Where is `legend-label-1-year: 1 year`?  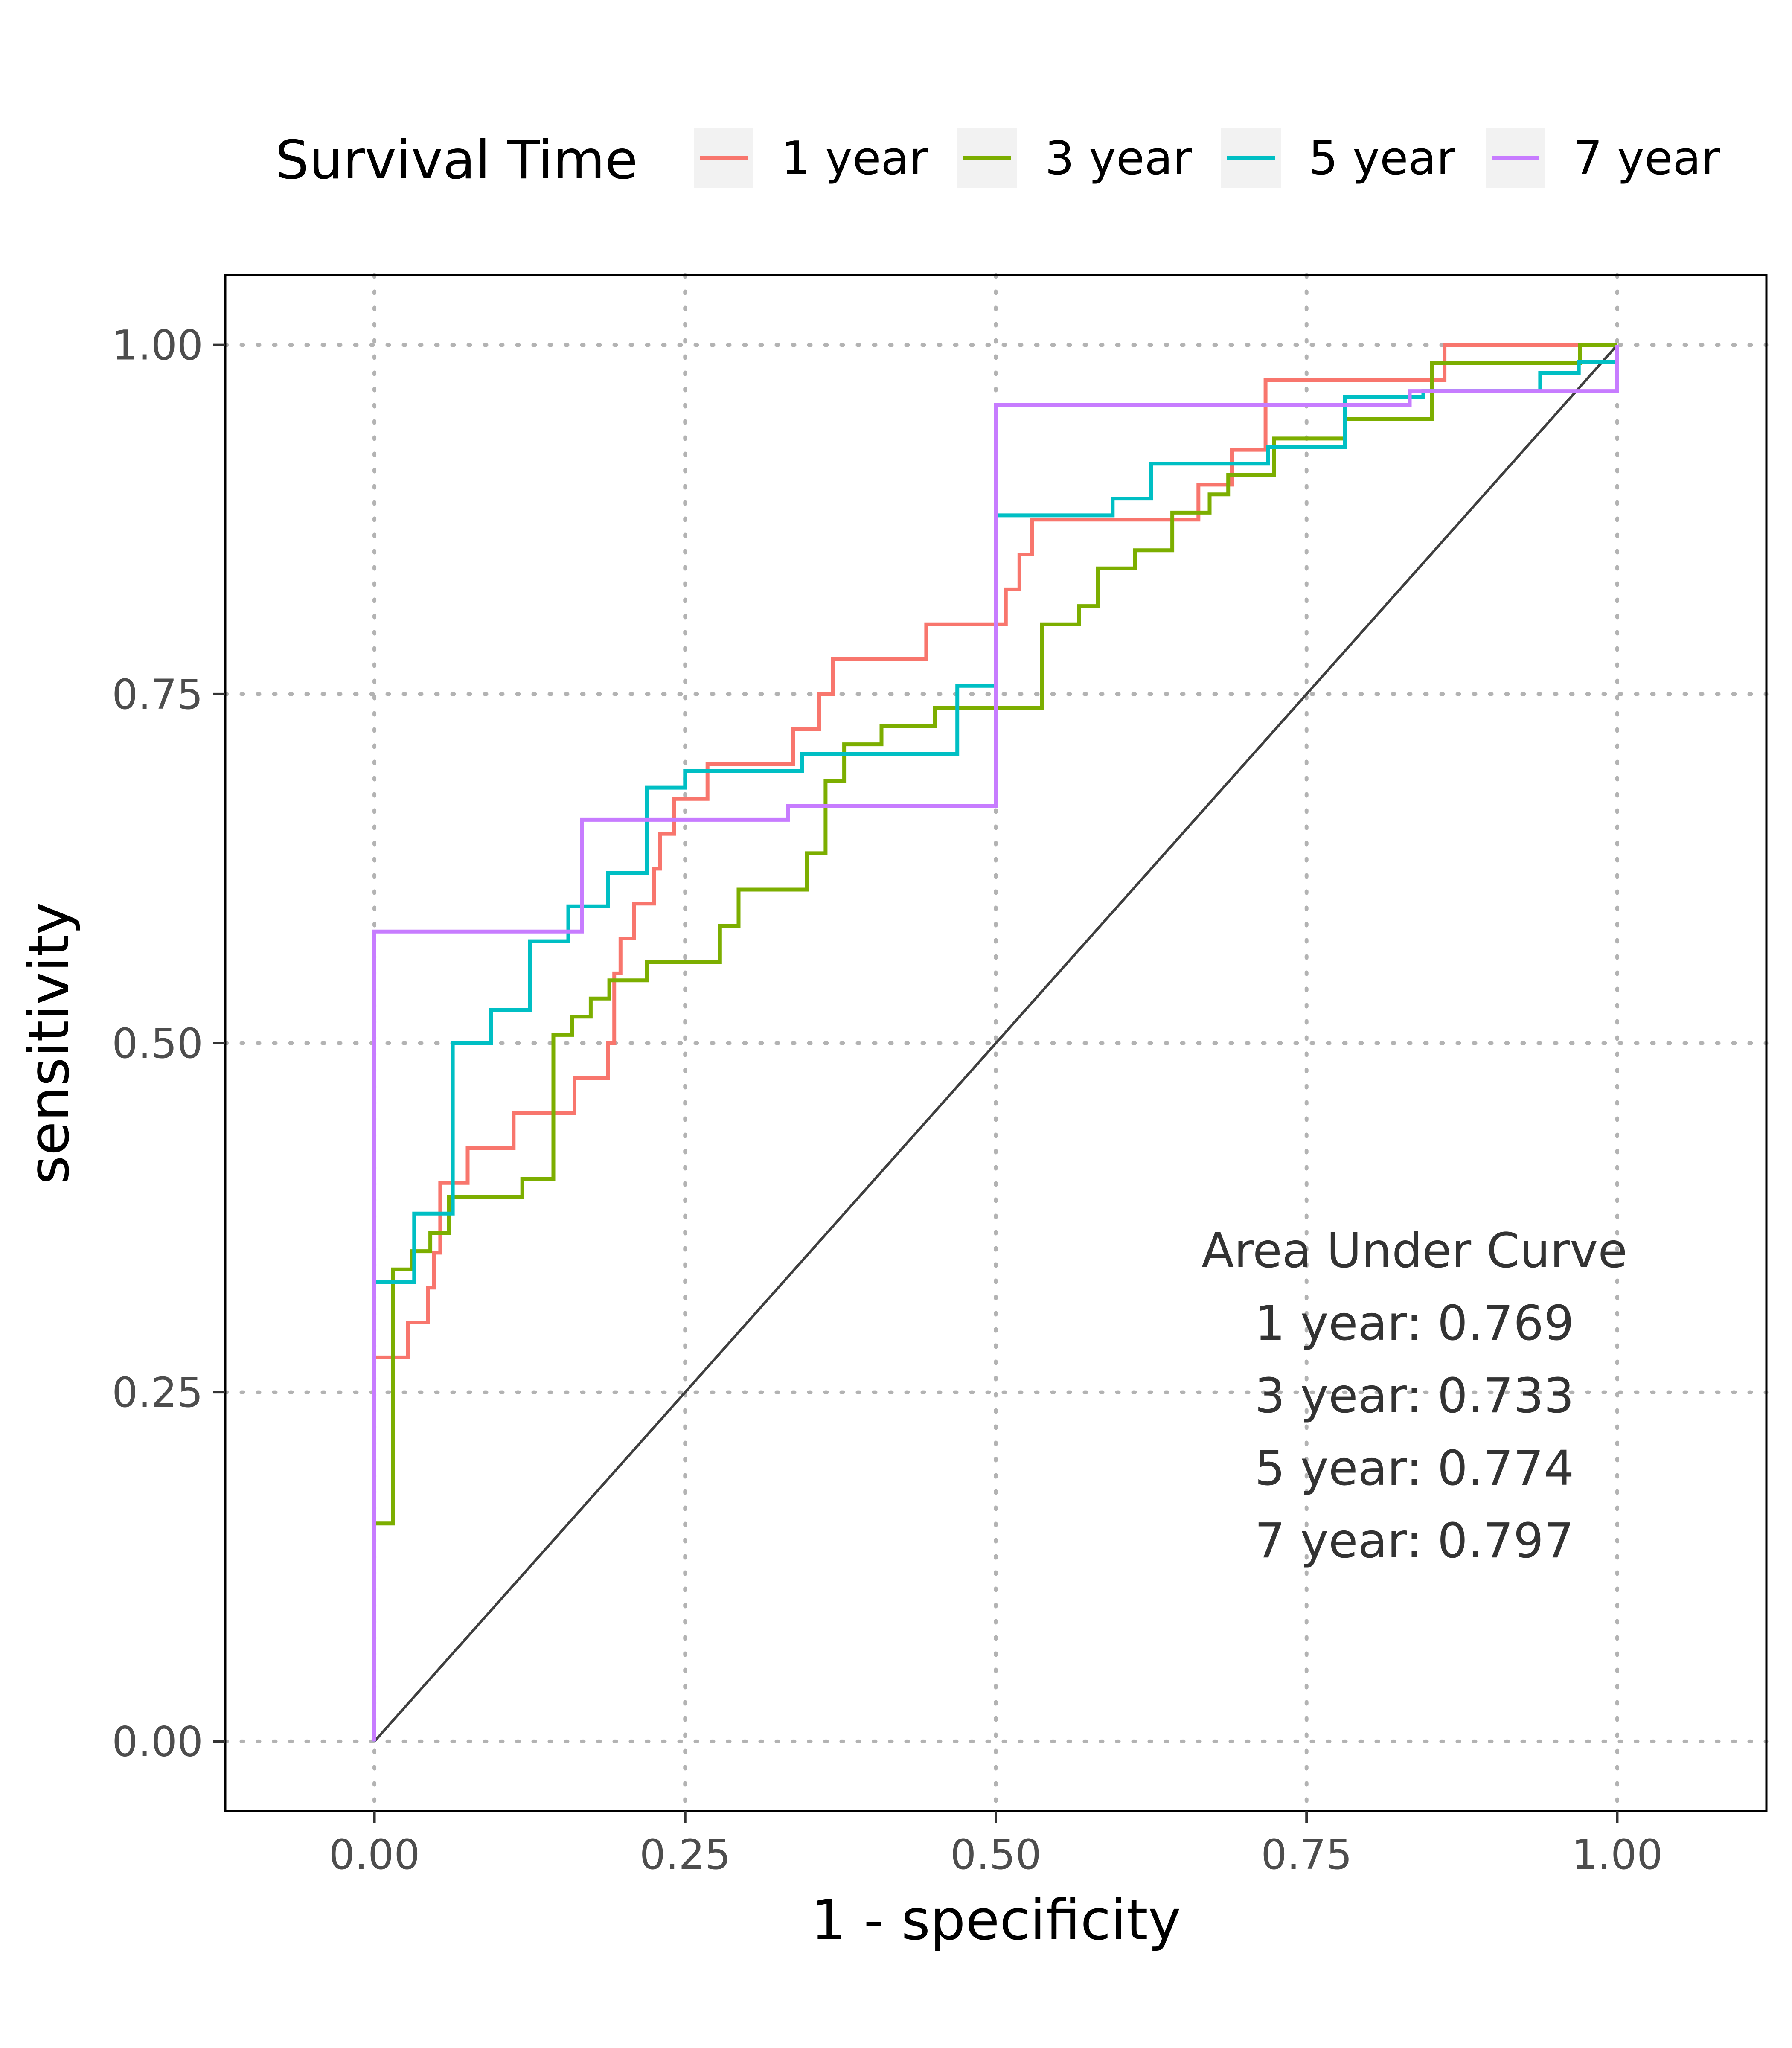 legend-label-1-year: 1 year is located at coordinates (854, 158).